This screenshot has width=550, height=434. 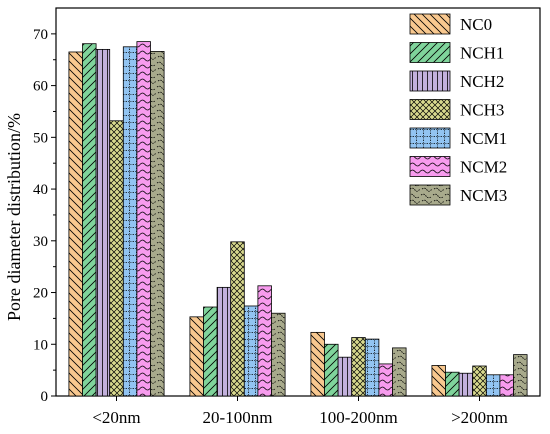 What do you see at coordinates (483, 167) in the screenshot?
I see `legend-label-ncm2: NCM2` at bounding box center [483, 167].